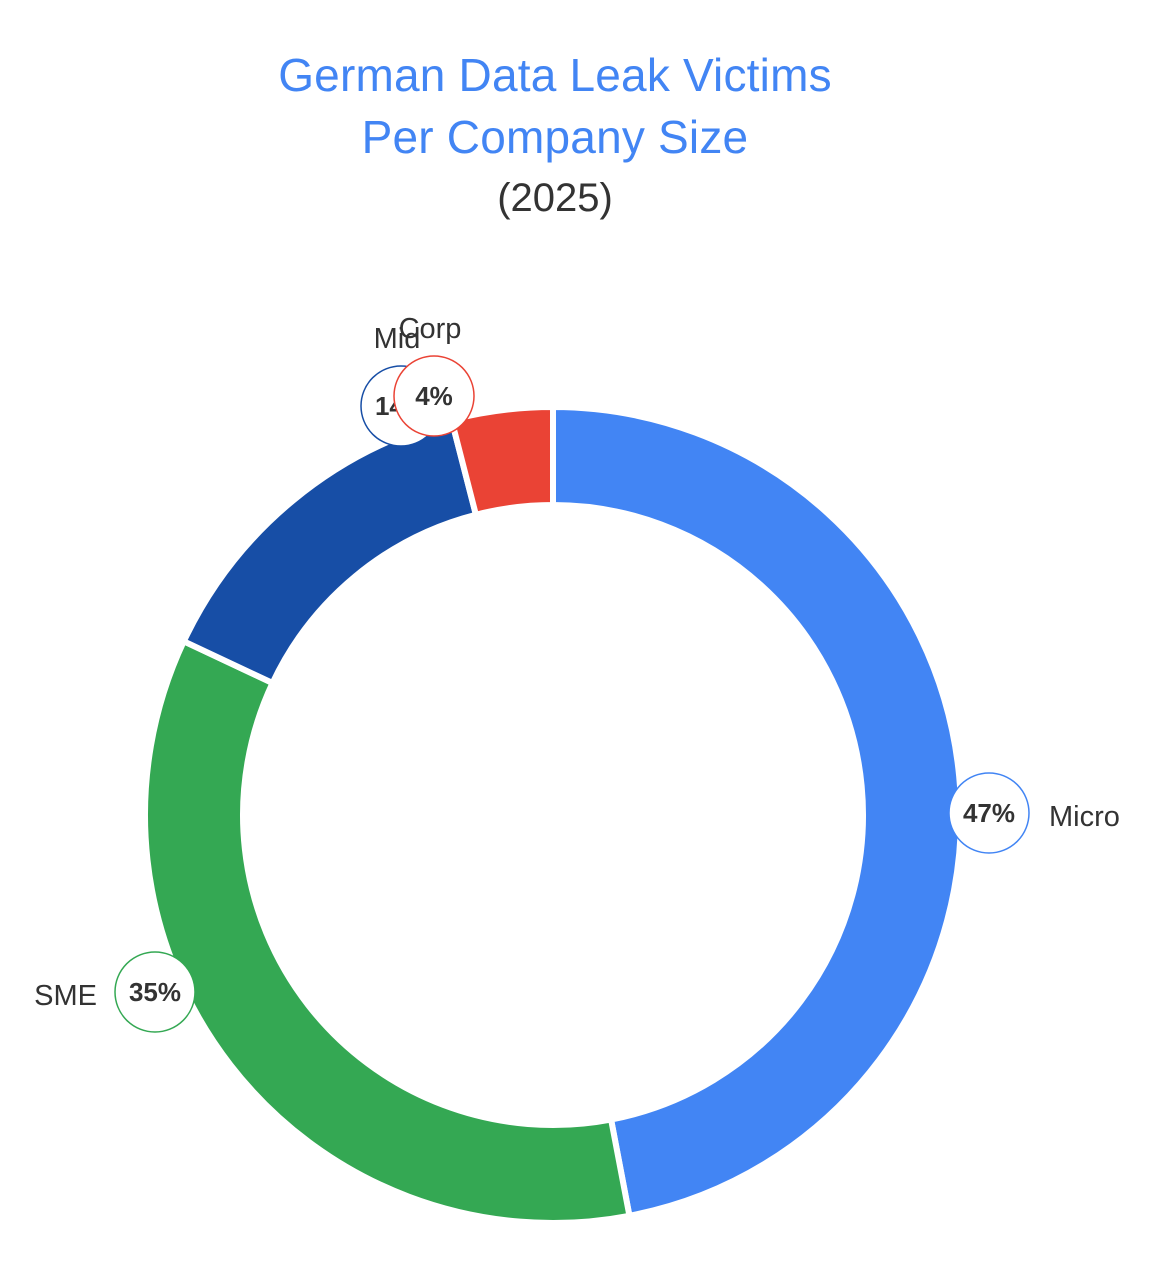 The height and width of the screenshot is (1280, 1160). What do you see at coordinates (1084, 817) in the screenshot?
I see `category-label-micro: Micro` at bounding box center [1084, 817].